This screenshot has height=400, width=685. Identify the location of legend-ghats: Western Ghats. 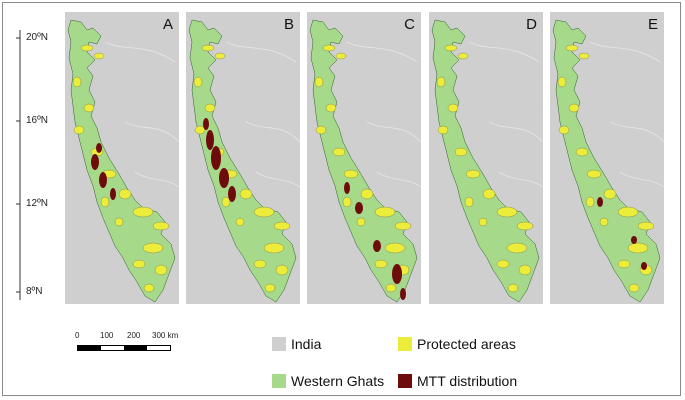
(328, 381).